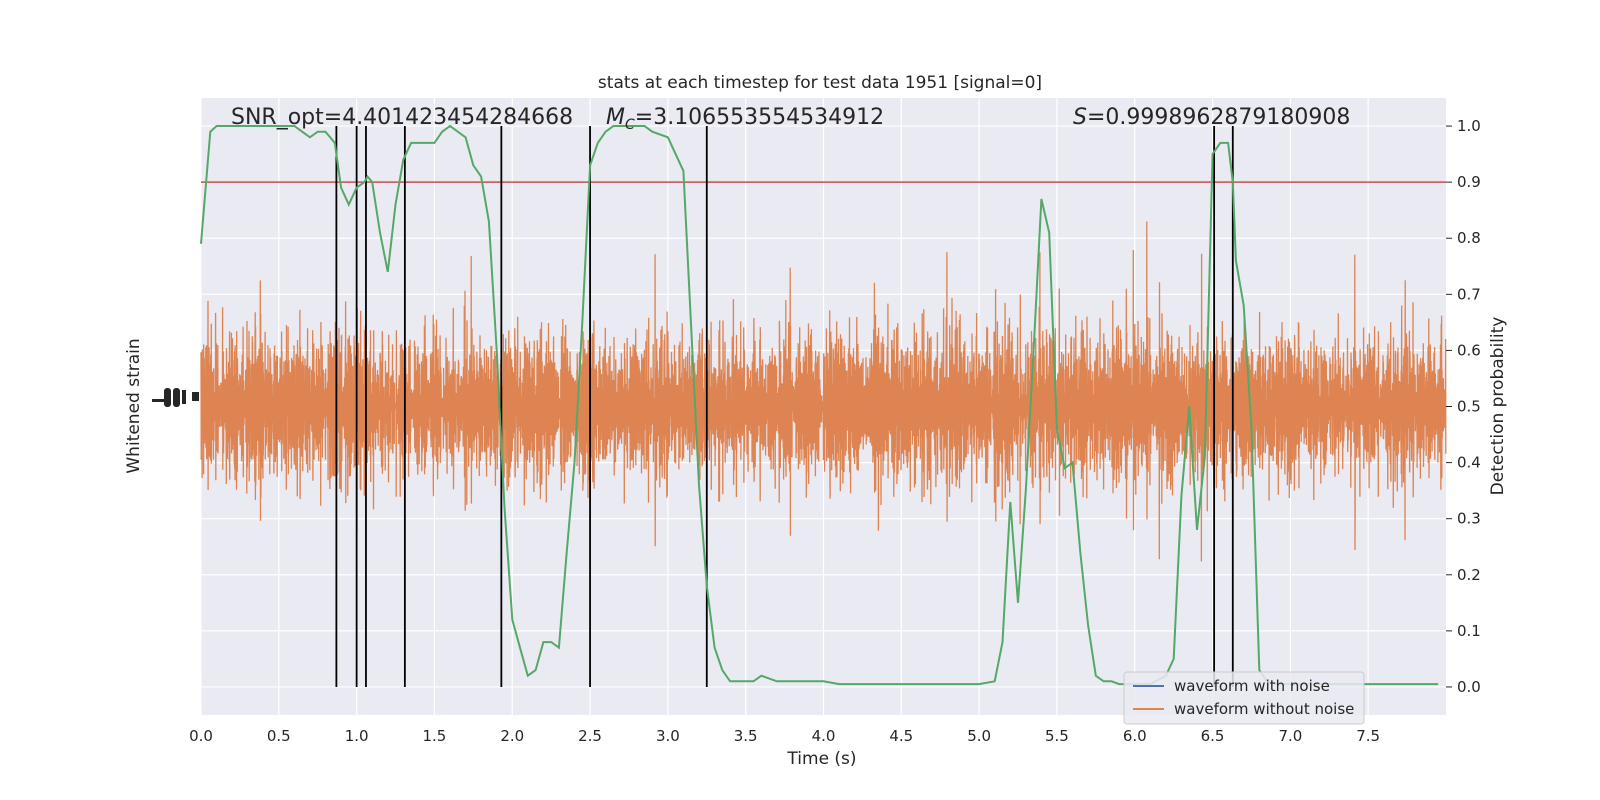 The height and width of the screenshot is (800, 1600). I want to click on legend-label-with-noise: waveform with noise, so click(1252, 686).